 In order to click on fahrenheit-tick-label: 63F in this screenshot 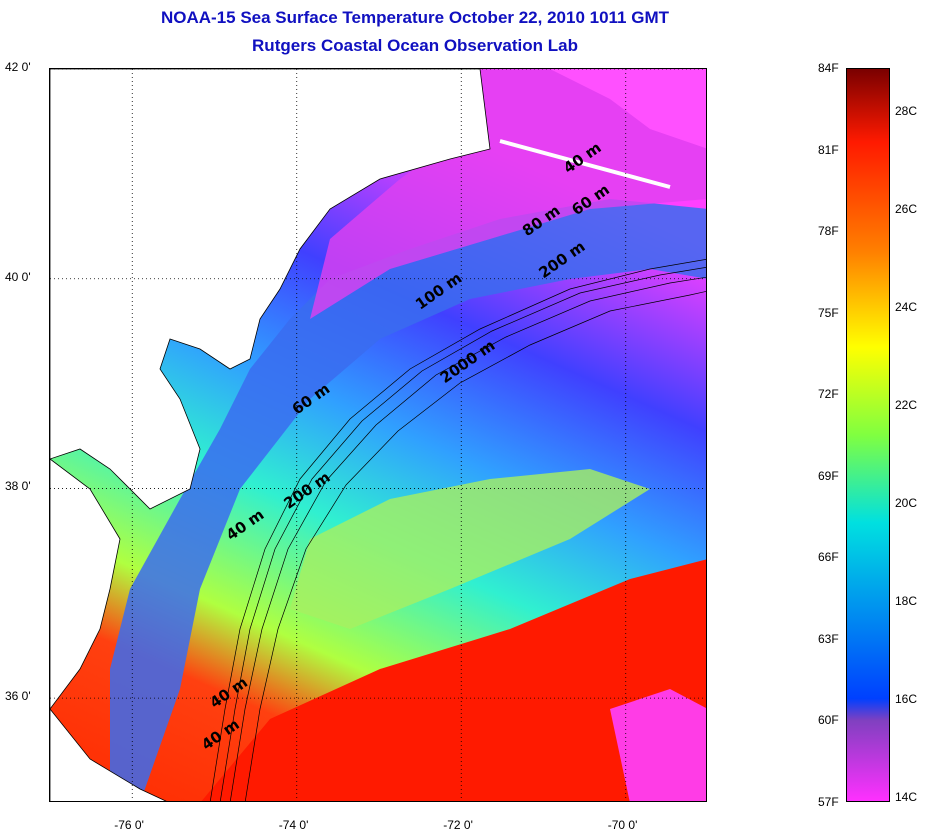, I will do `click(828, 638)`.